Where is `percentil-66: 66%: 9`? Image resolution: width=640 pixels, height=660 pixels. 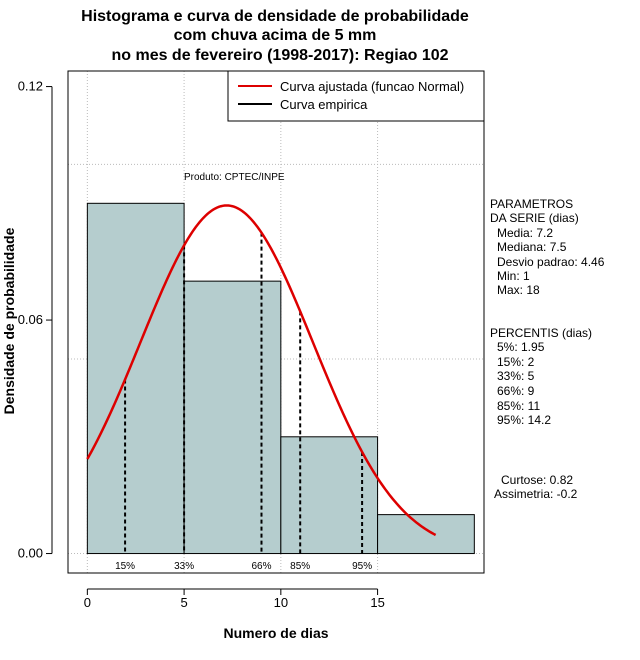
percentil-66: 66%: 9 is located at coordinates (516, 391).